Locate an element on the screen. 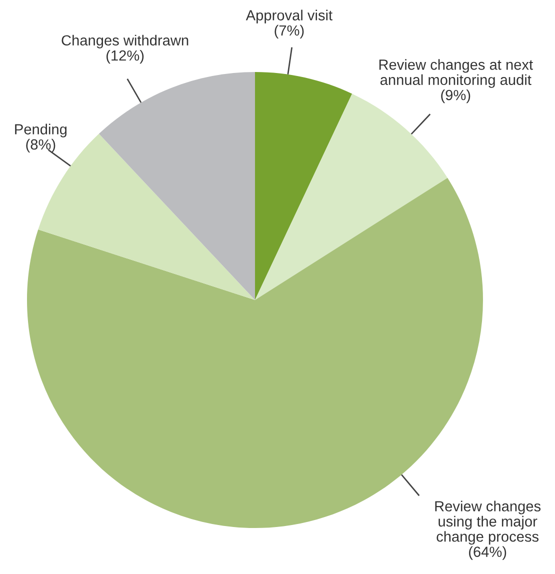 Image resolution: width=555 pixels, height=574 pixels. slice-label: Pending is located at coordinates (40, 131).